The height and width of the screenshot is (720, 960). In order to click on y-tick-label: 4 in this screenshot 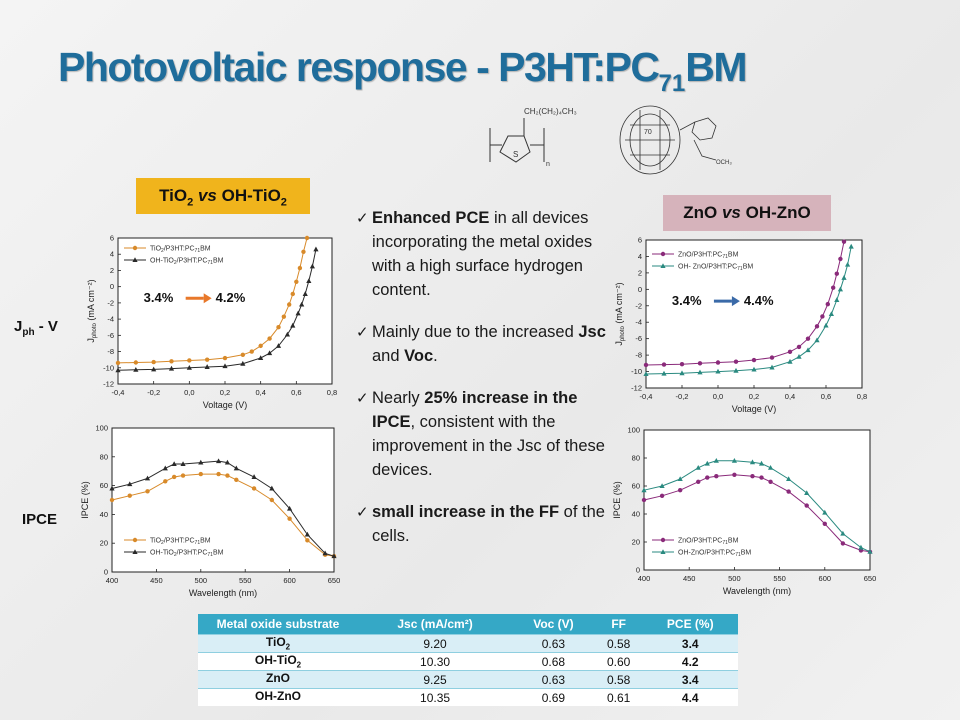, I will do `click(640, 256)`.